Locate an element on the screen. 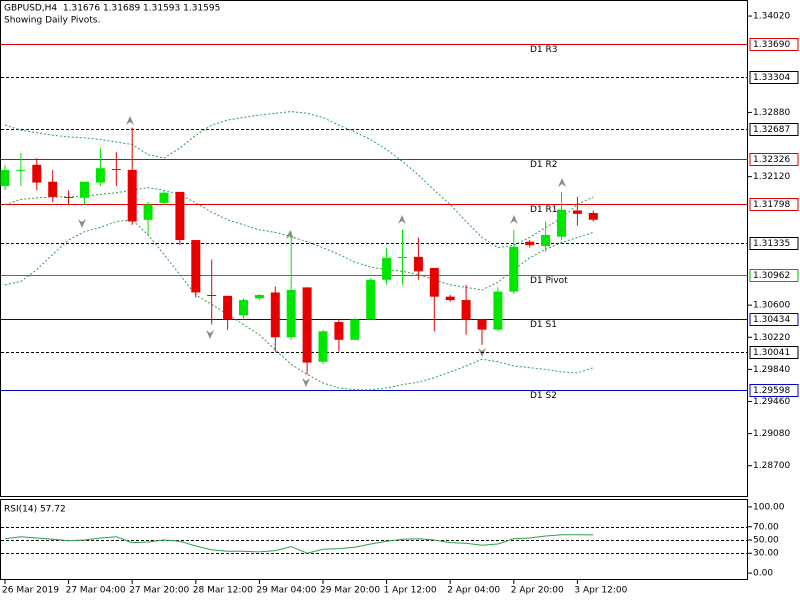  x-tick-label: 27 Mar 04:00 is located at coordinates (96, 591).